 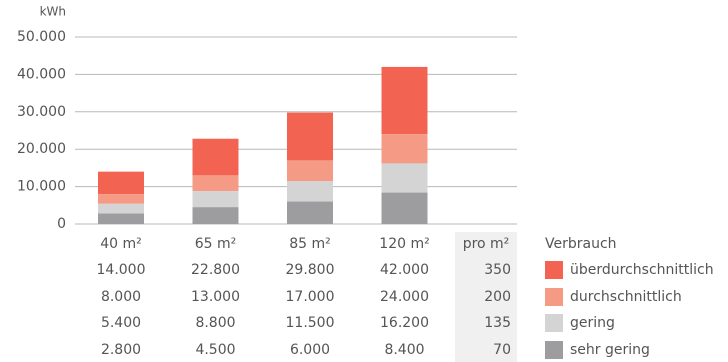 I want to click on table-value: 24.000, so click(x=404, y=297).